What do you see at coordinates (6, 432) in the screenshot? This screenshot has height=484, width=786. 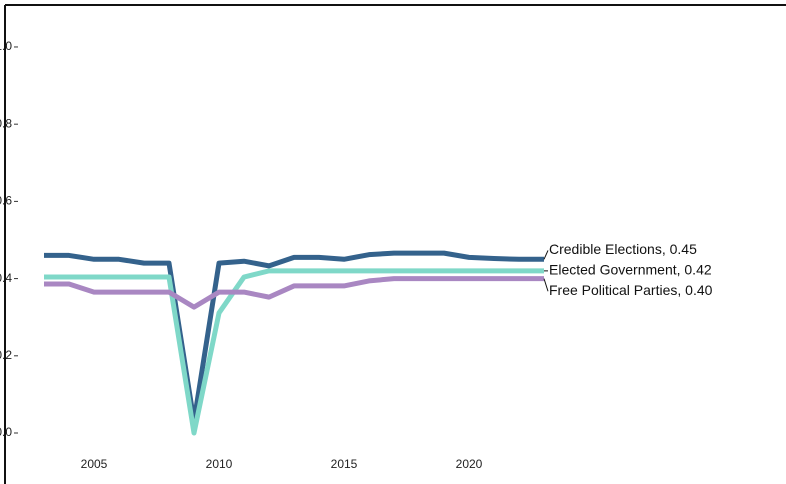 I see `y-tick-label: 0.0` at bounding box center [6, 432].